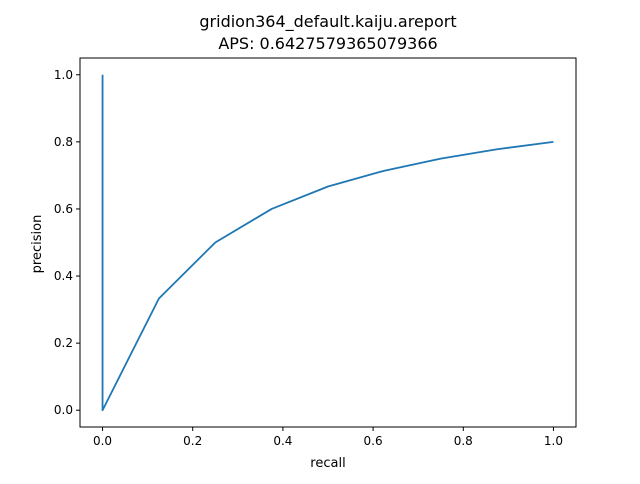 This screenshot has height=484, width=640. What do you see at coordinates (63, 343) in the screenshot?
I see `y-tick-label: 0.2` at bounding box center [63, 343].